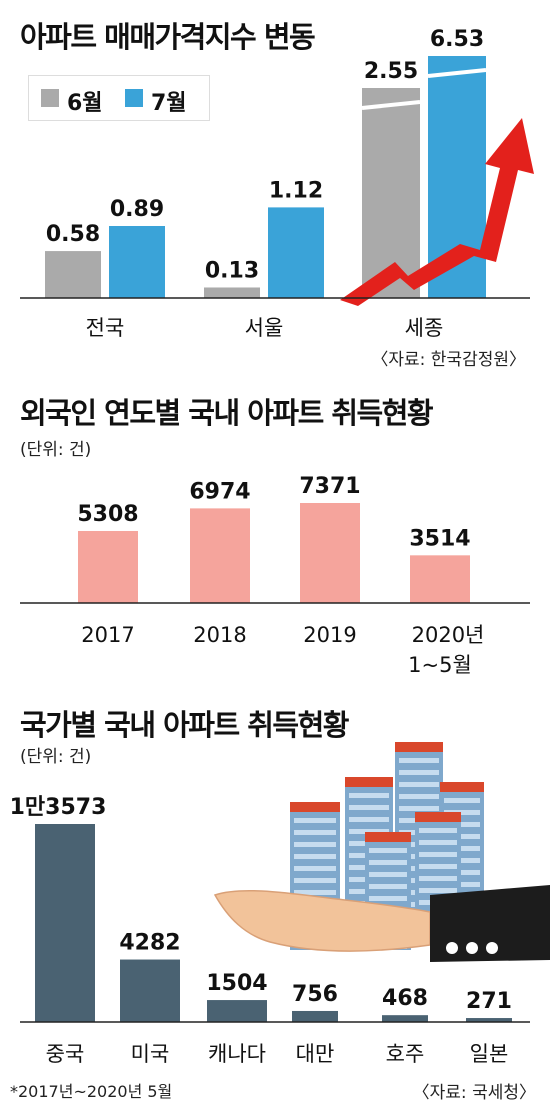 The height and width of the screenshot is (1115, 550). What do you see at coordinates (219, 635) in the screenshot?
I see `category-label-2018-line0: 2018` at bounding box center [219, 635].